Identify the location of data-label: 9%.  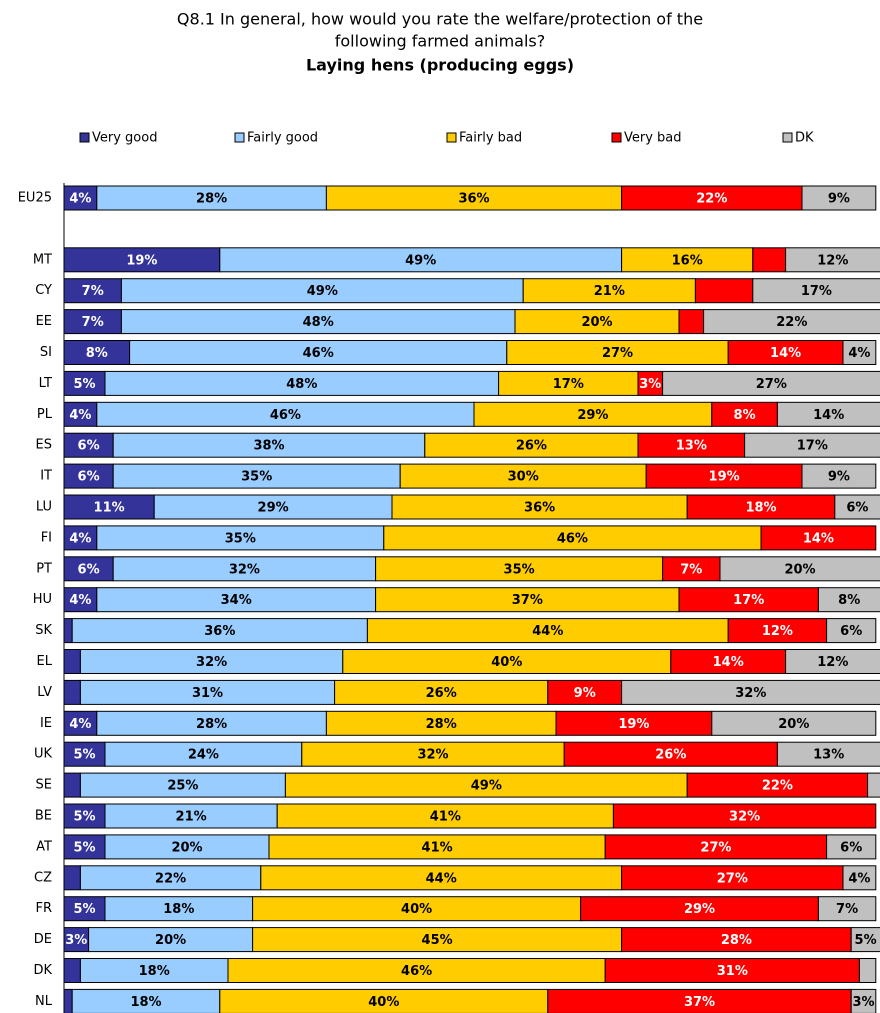
(839, 477).